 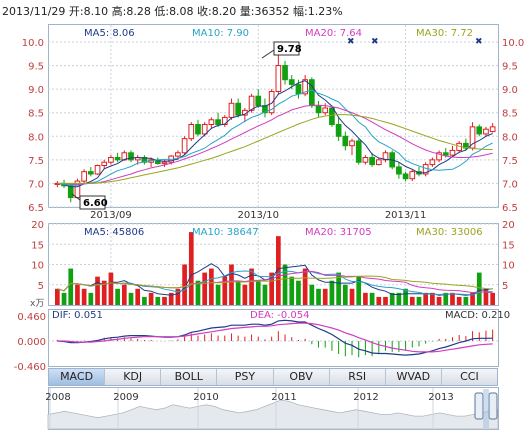 I want to click on vol-ma5-legend: MA5: 45806, so click(x=114, y=232).